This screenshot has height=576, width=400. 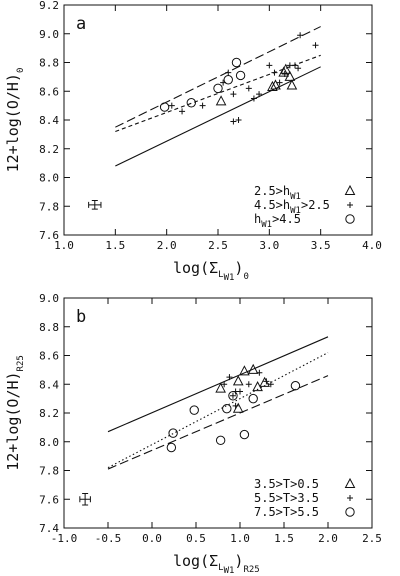 What do you see at coordinates (372, 245) in the screenshot?
I see `x-tick-label: 4.0` at bounding box center [372, 245].